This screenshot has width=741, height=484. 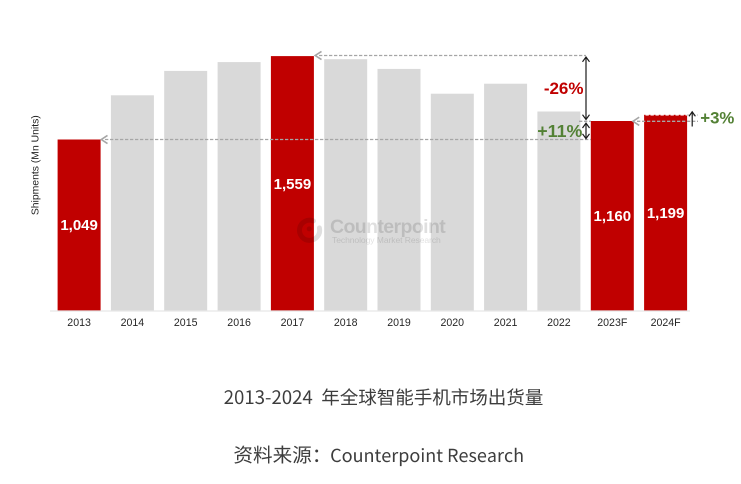 What do you see at coordinates (399, 323) in the screenshot?
I see `svg-text: 2019` at bounding box center [399, 323].